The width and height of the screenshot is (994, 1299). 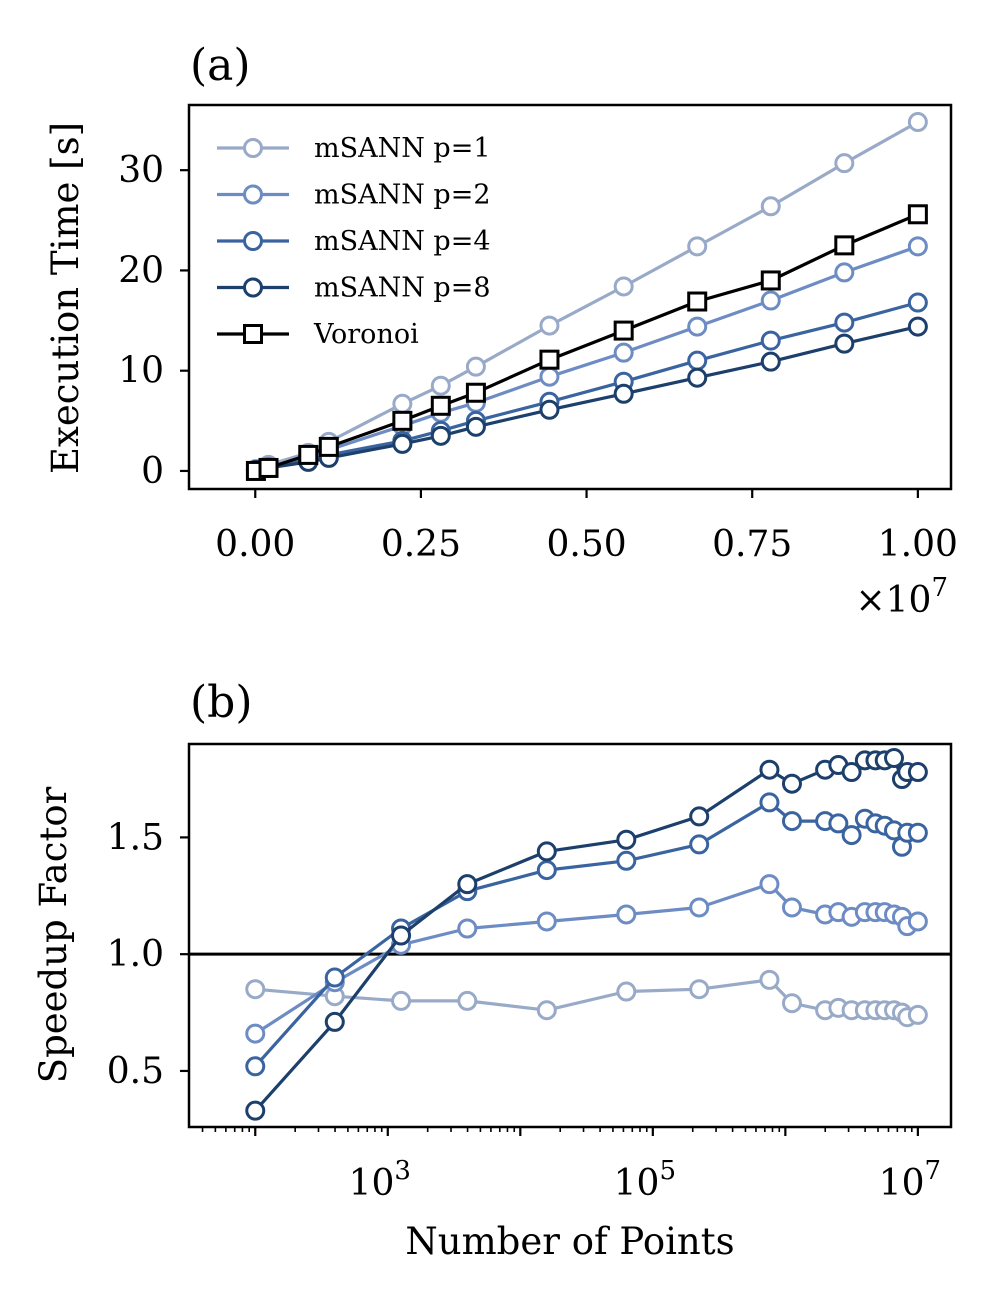 What do you see at coordinates (667, 1171) in the screenshot?
I see `x-tick-exponent: 5` at bounding box center [667, 1171].